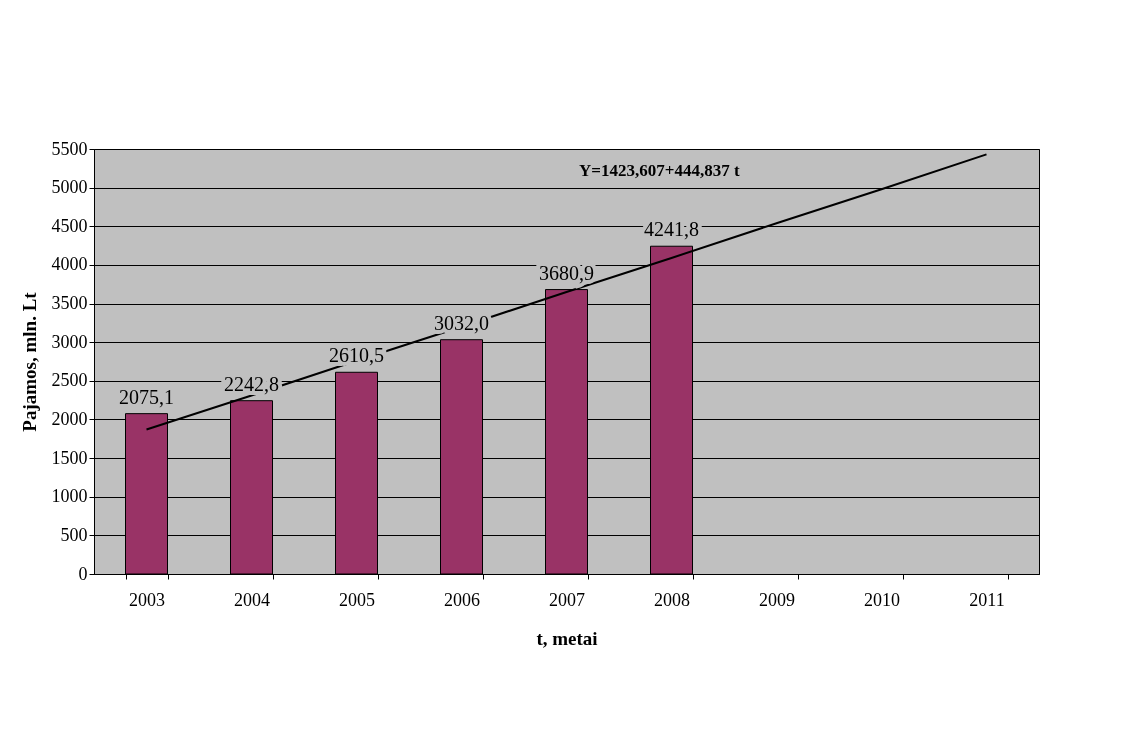 The image size is (1147, 742). I want to click on y-tick-label: 2500, so click(69, 380).